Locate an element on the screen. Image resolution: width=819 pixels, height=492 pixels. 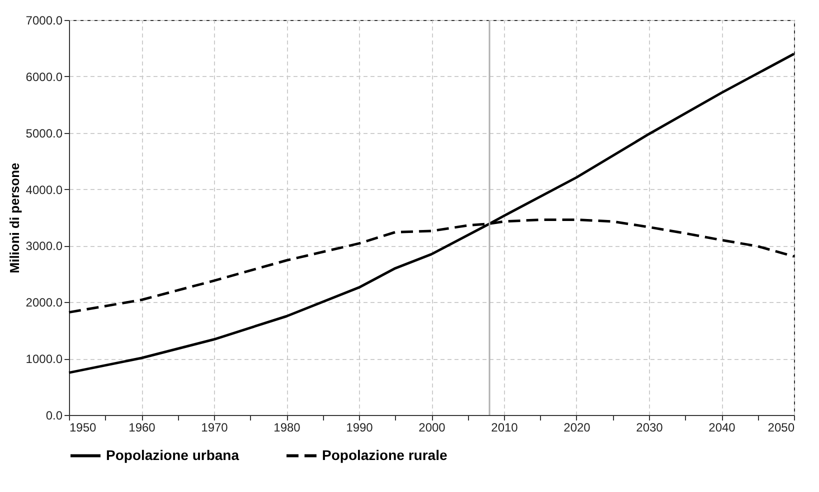
y-tick-label: 0.0 is located at coordinates (54, 415).